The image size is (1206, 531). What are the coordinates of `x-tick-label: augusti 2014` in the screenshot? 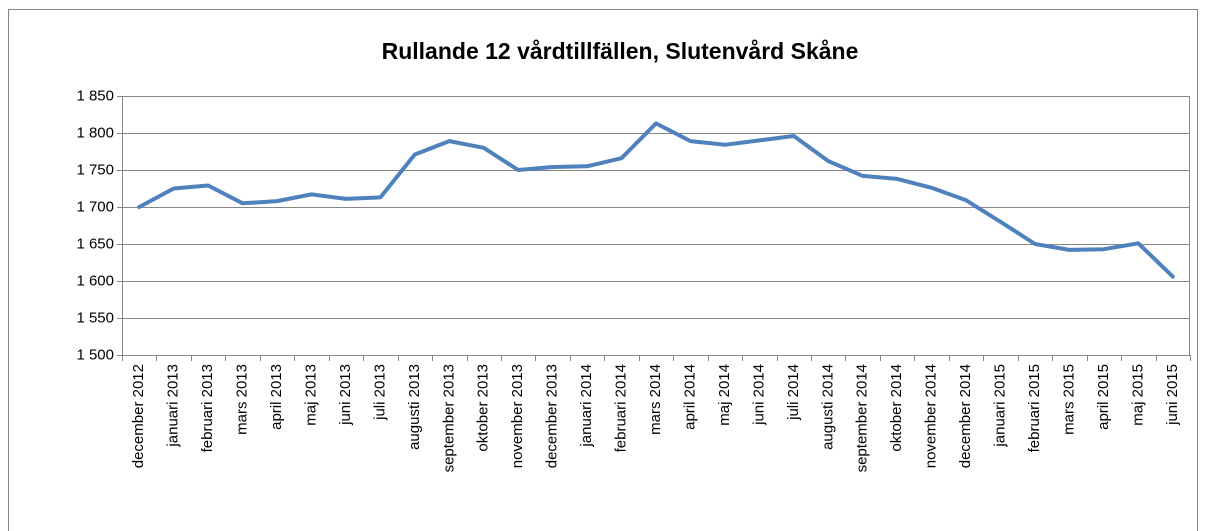 It's located at (827, 407).